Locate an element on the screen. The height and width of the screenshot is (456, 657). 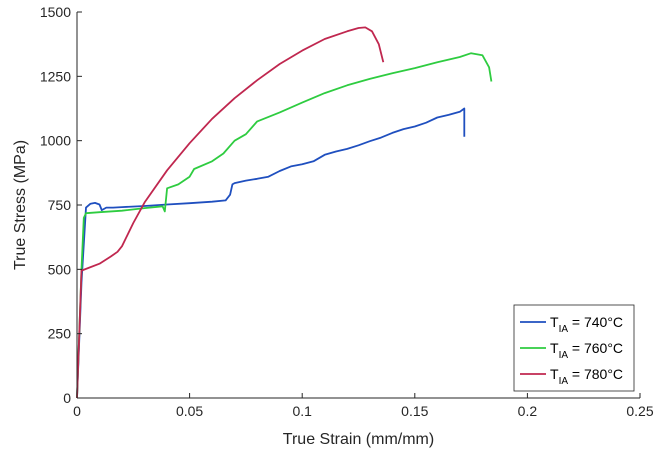
y-tick-label: 750 is located at coordinates (60, 205).